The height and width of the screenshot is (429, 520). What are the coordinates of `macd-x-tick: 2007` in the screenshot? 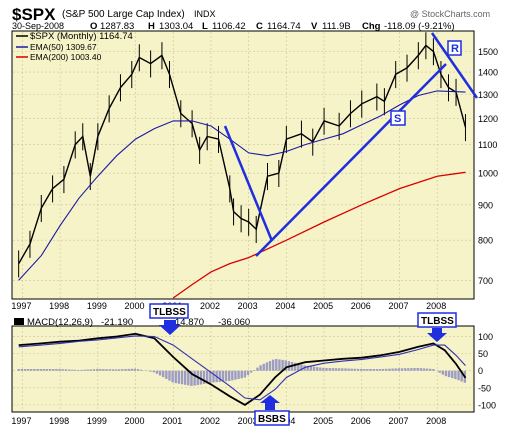 It's located at (398, 421).